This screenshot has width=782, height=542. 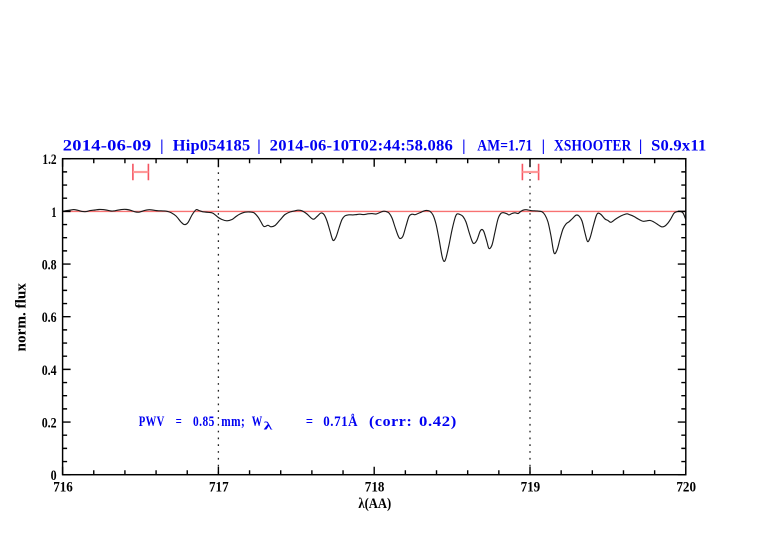 I want to click on svg-text: 720, so click(x=686, y=488).